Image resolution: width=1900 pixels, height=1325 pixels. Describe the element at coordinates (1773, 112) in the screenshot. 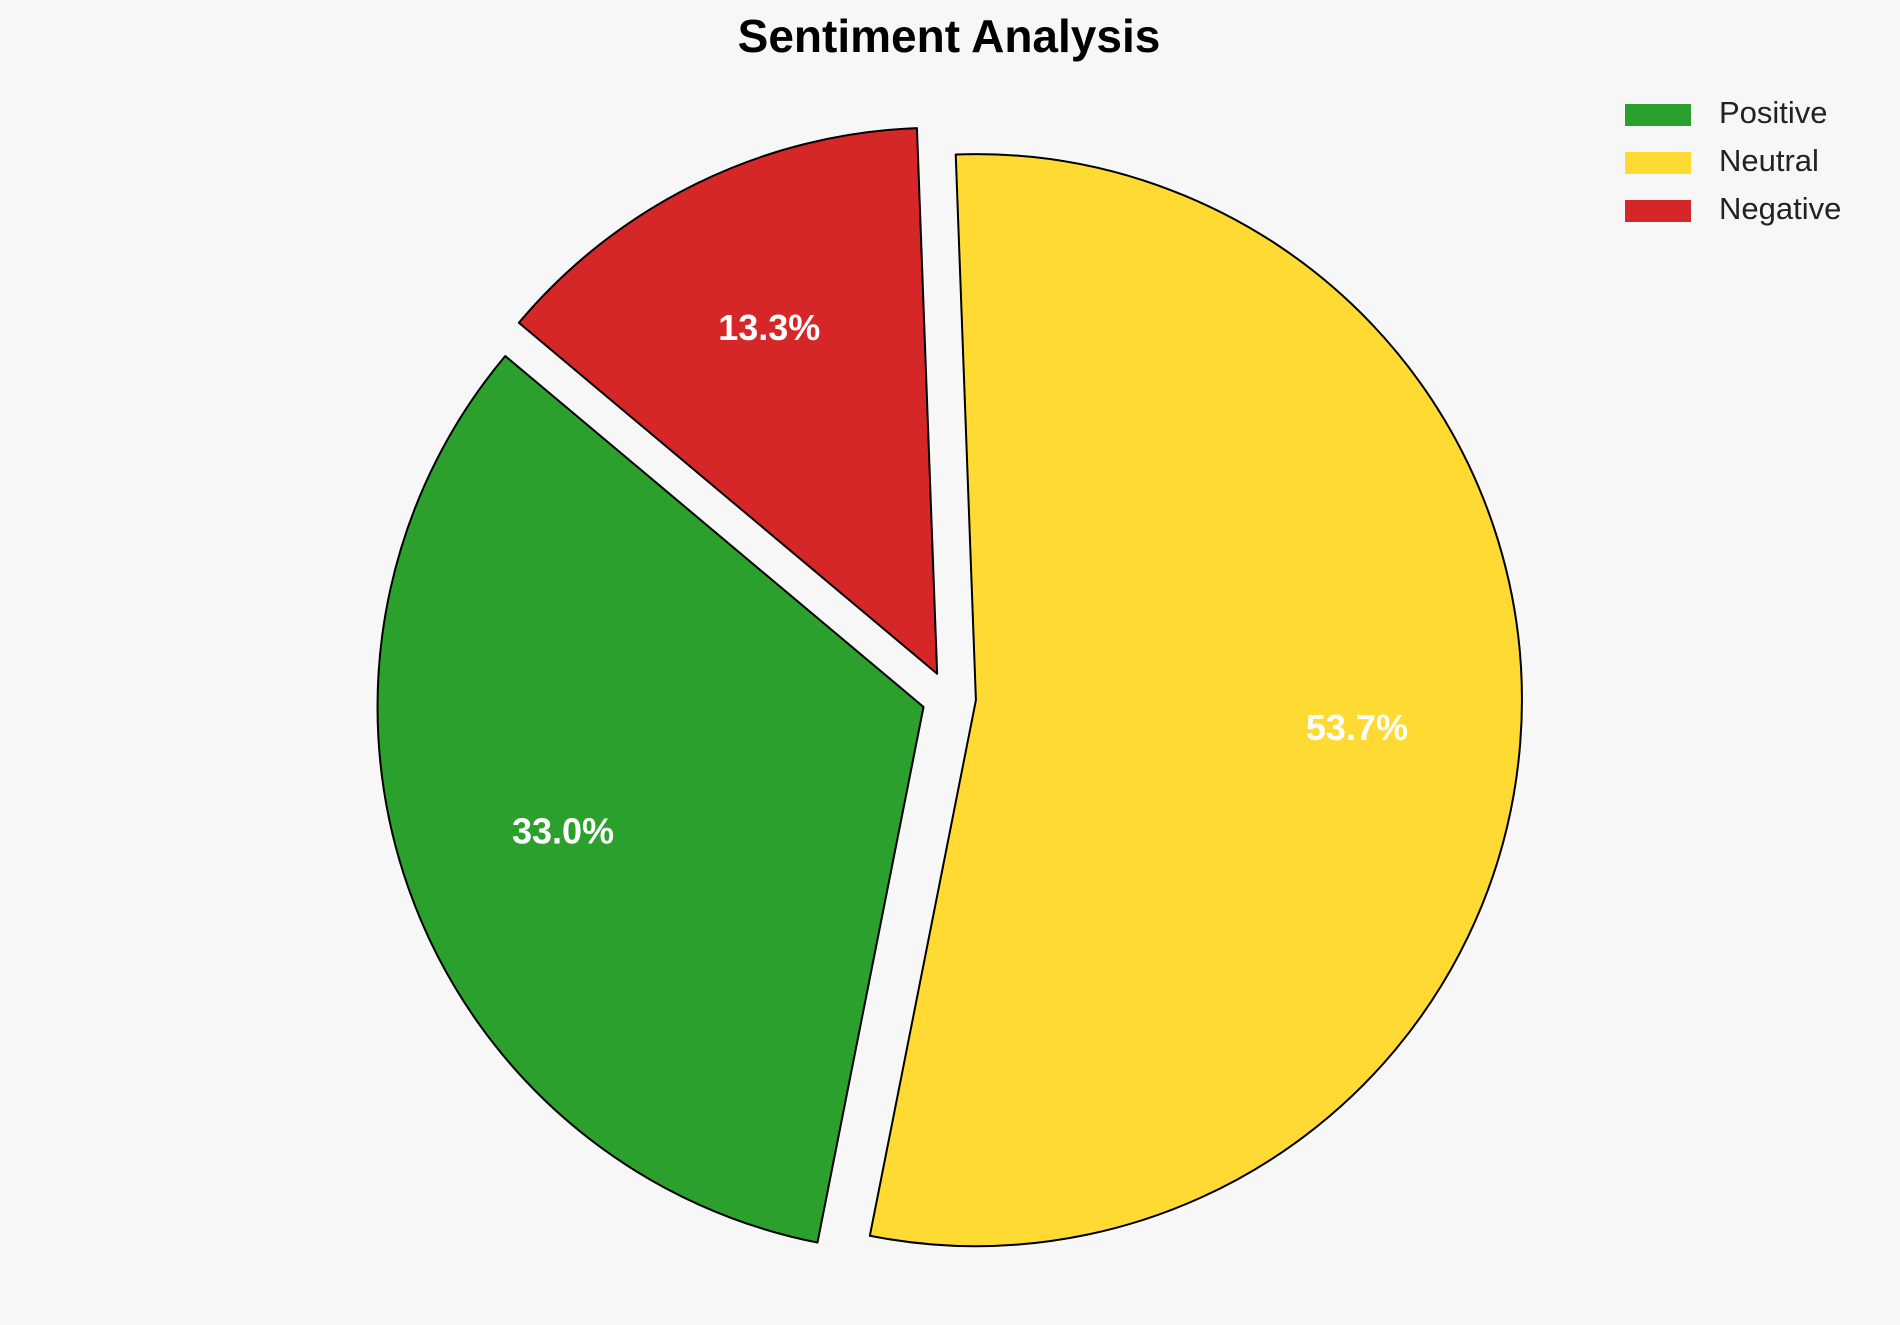

I see `legend-label: Positive` at that location.